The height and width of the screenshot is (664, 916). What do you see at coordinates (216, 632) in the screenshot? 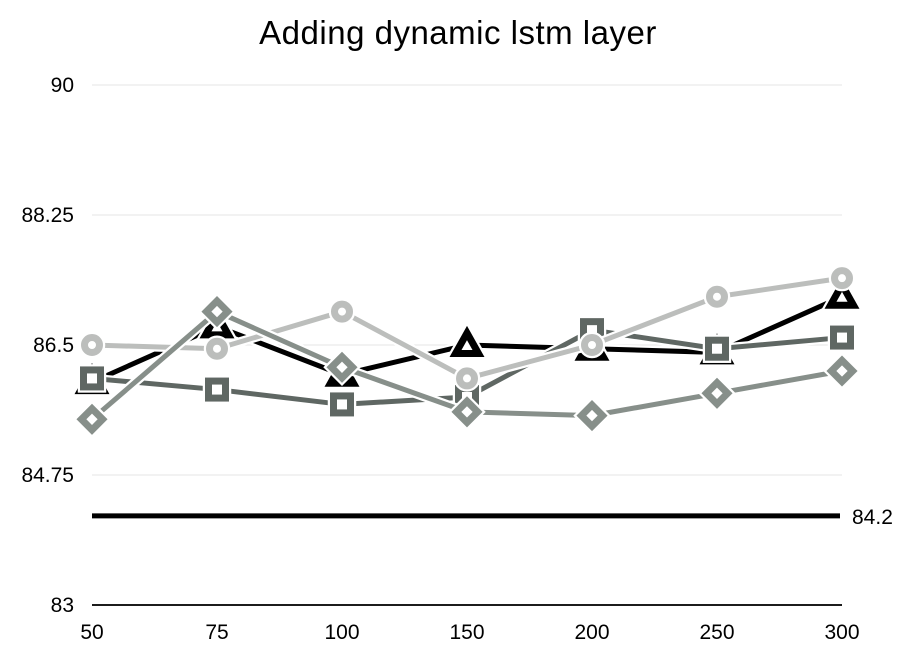
I see `x-tick-label: 75` at bounding box center [216, 632].